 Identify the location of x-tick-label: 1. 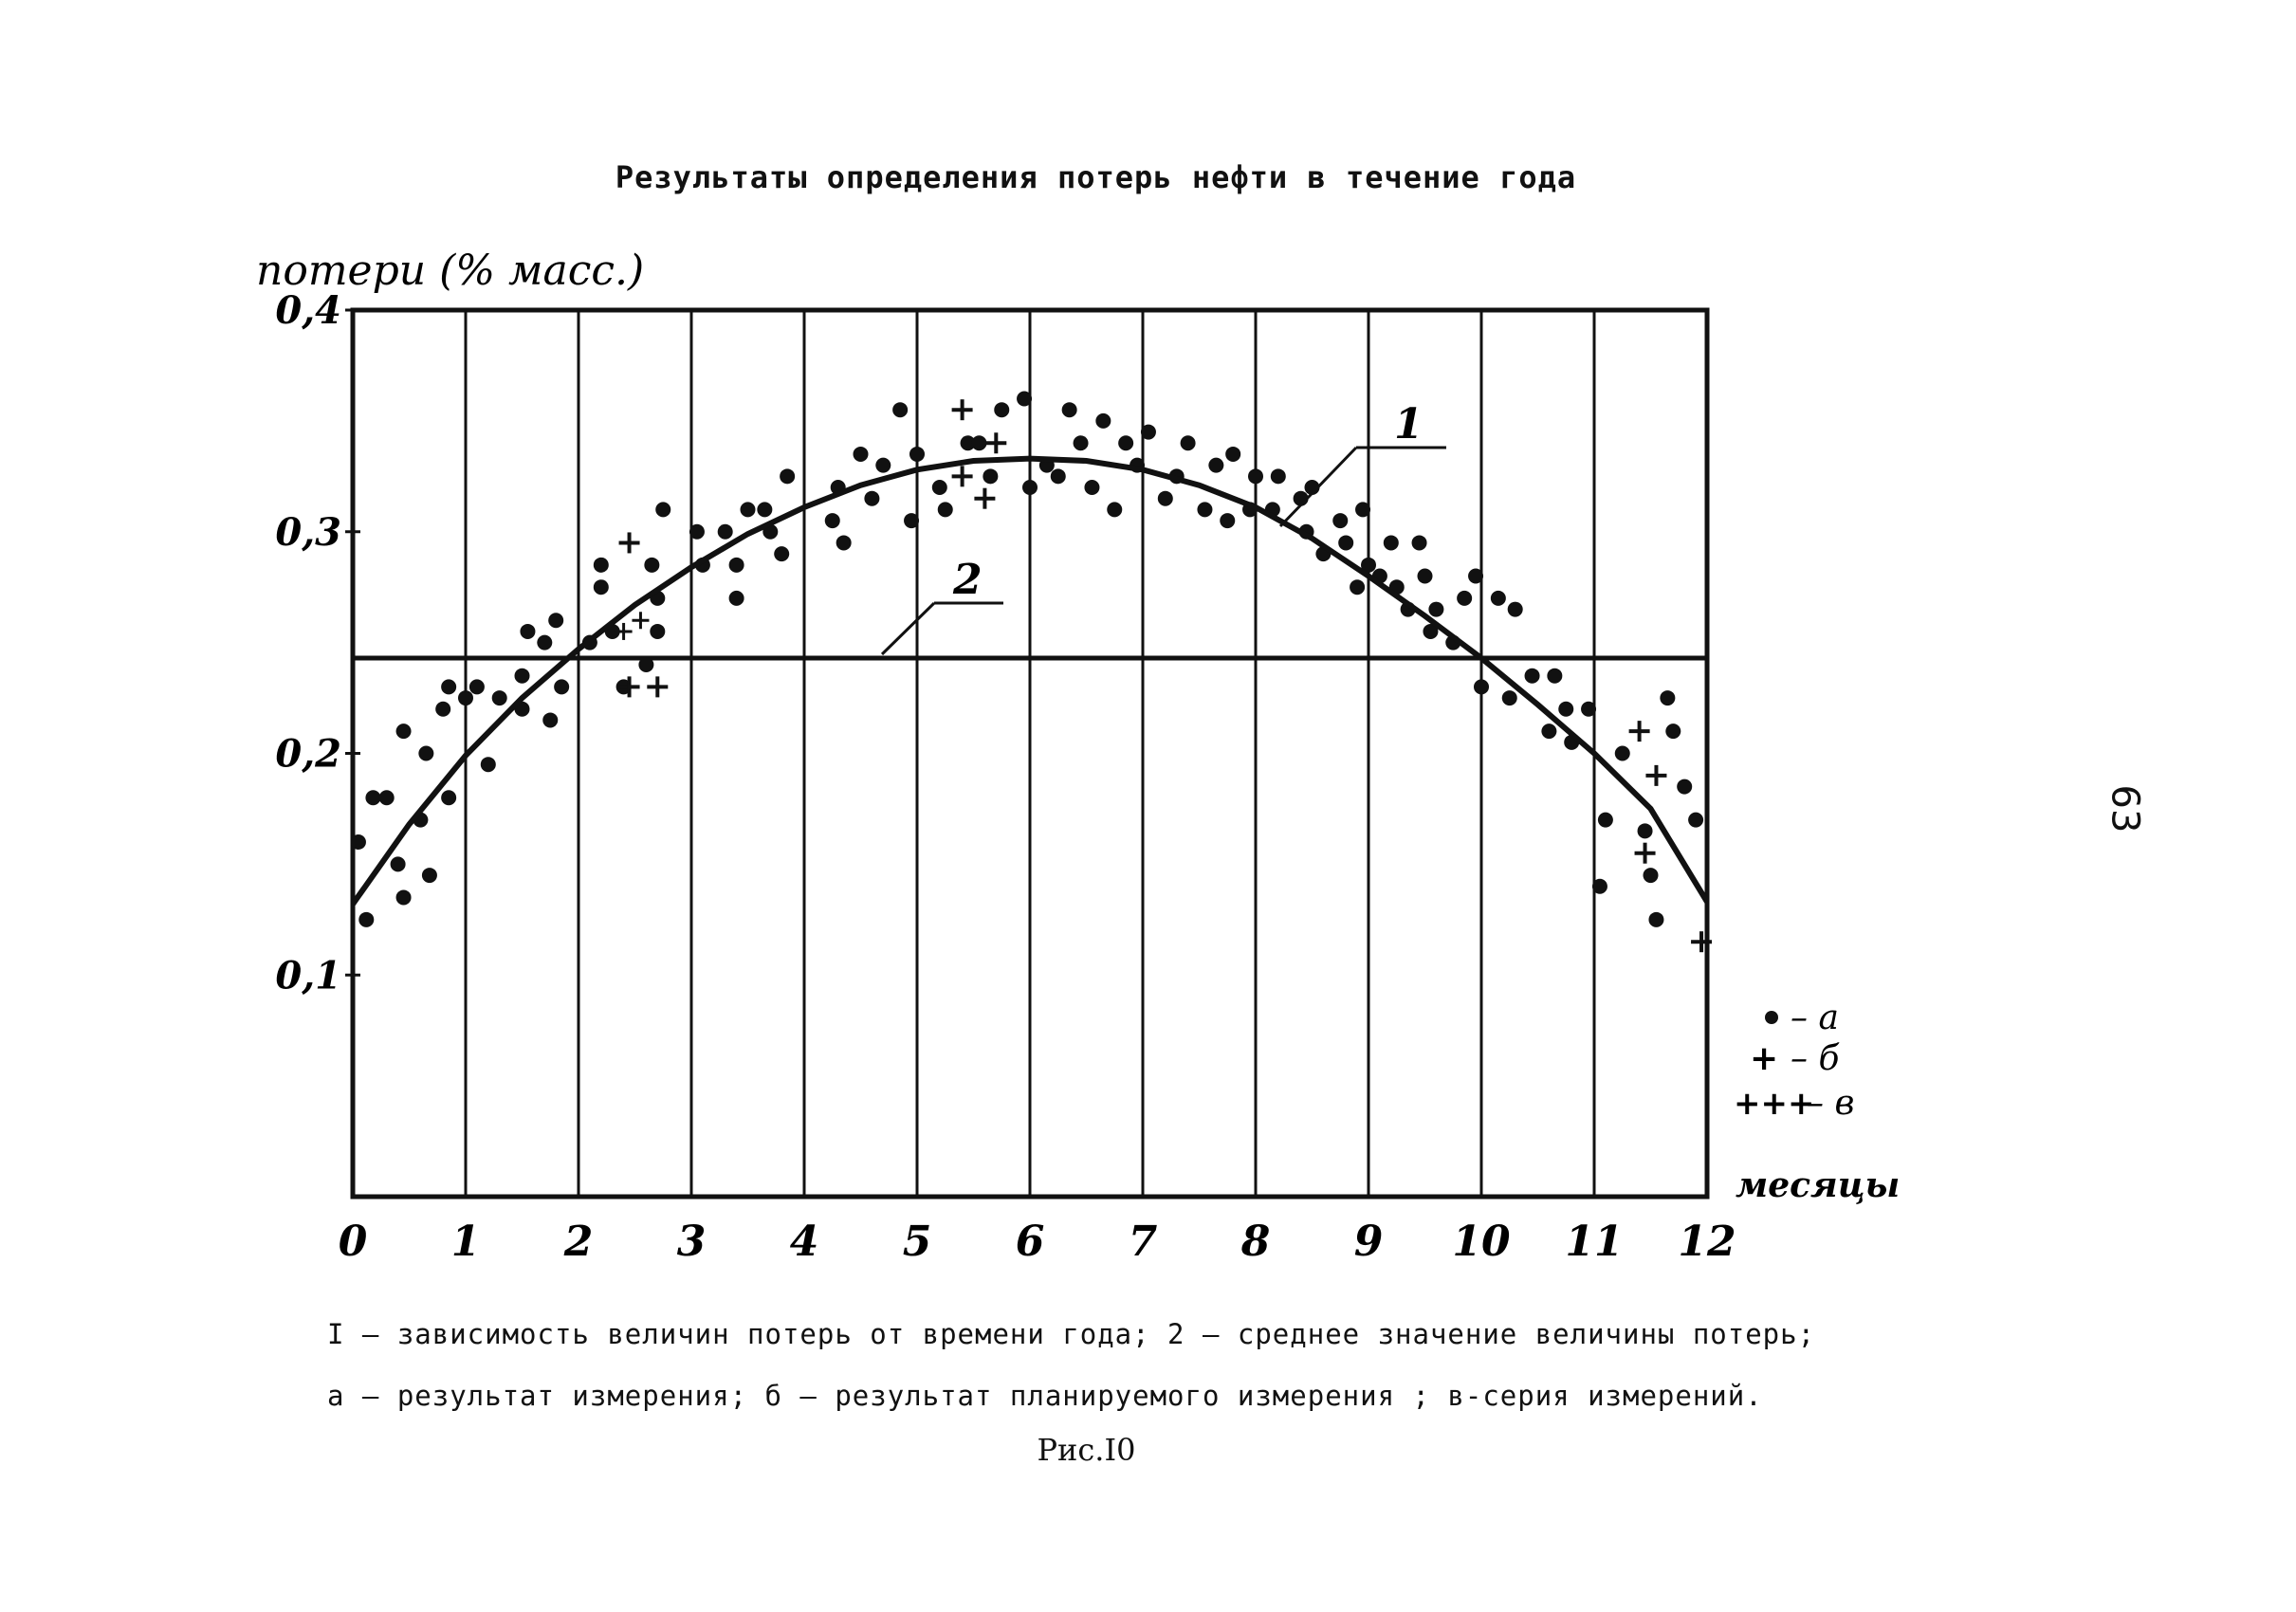
(466, 1242).